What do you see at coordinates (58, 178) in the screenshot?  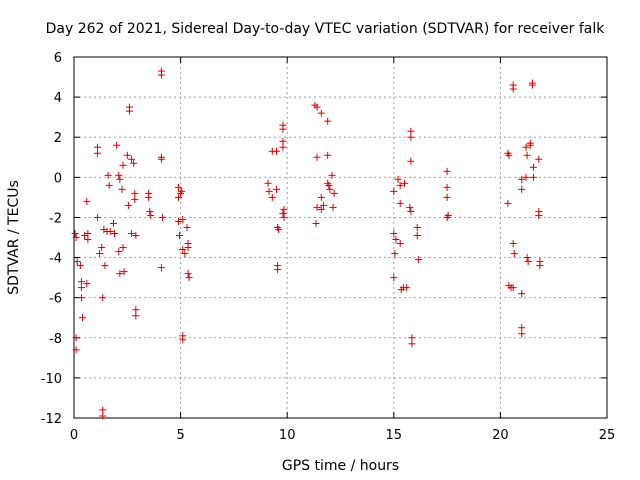 I see `y-tick-label: 0` at bounding box center [58, 178].